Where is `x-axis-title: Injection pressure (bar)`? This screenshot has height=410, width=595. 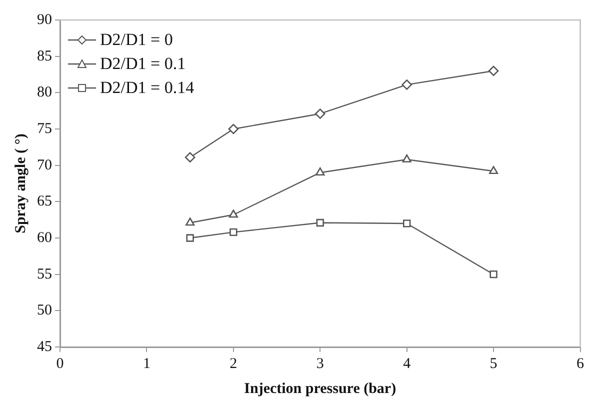 x-axis-title: Injection pressure (bar) is located at coordinates (320, 388).